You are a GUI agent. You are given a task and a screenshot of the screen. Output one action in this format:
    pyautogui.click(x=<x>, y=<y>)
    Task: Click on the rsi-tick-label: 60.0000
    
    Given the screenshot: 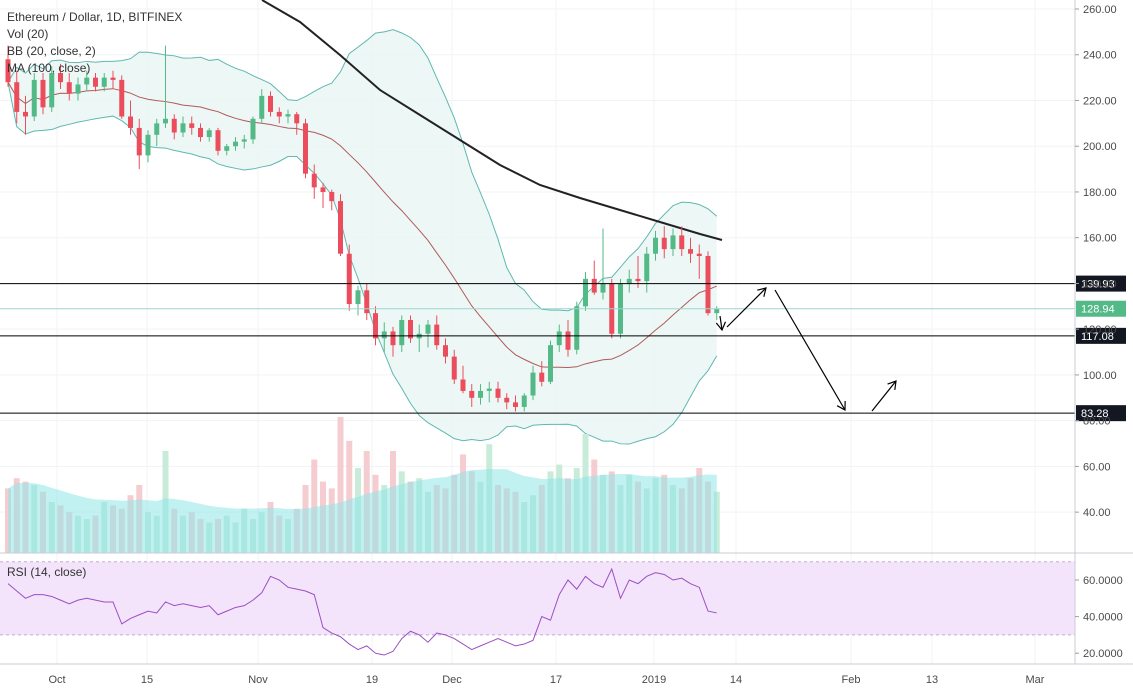 What is the action you would take?
    pyautogui.click(x=1103, y=581)
    